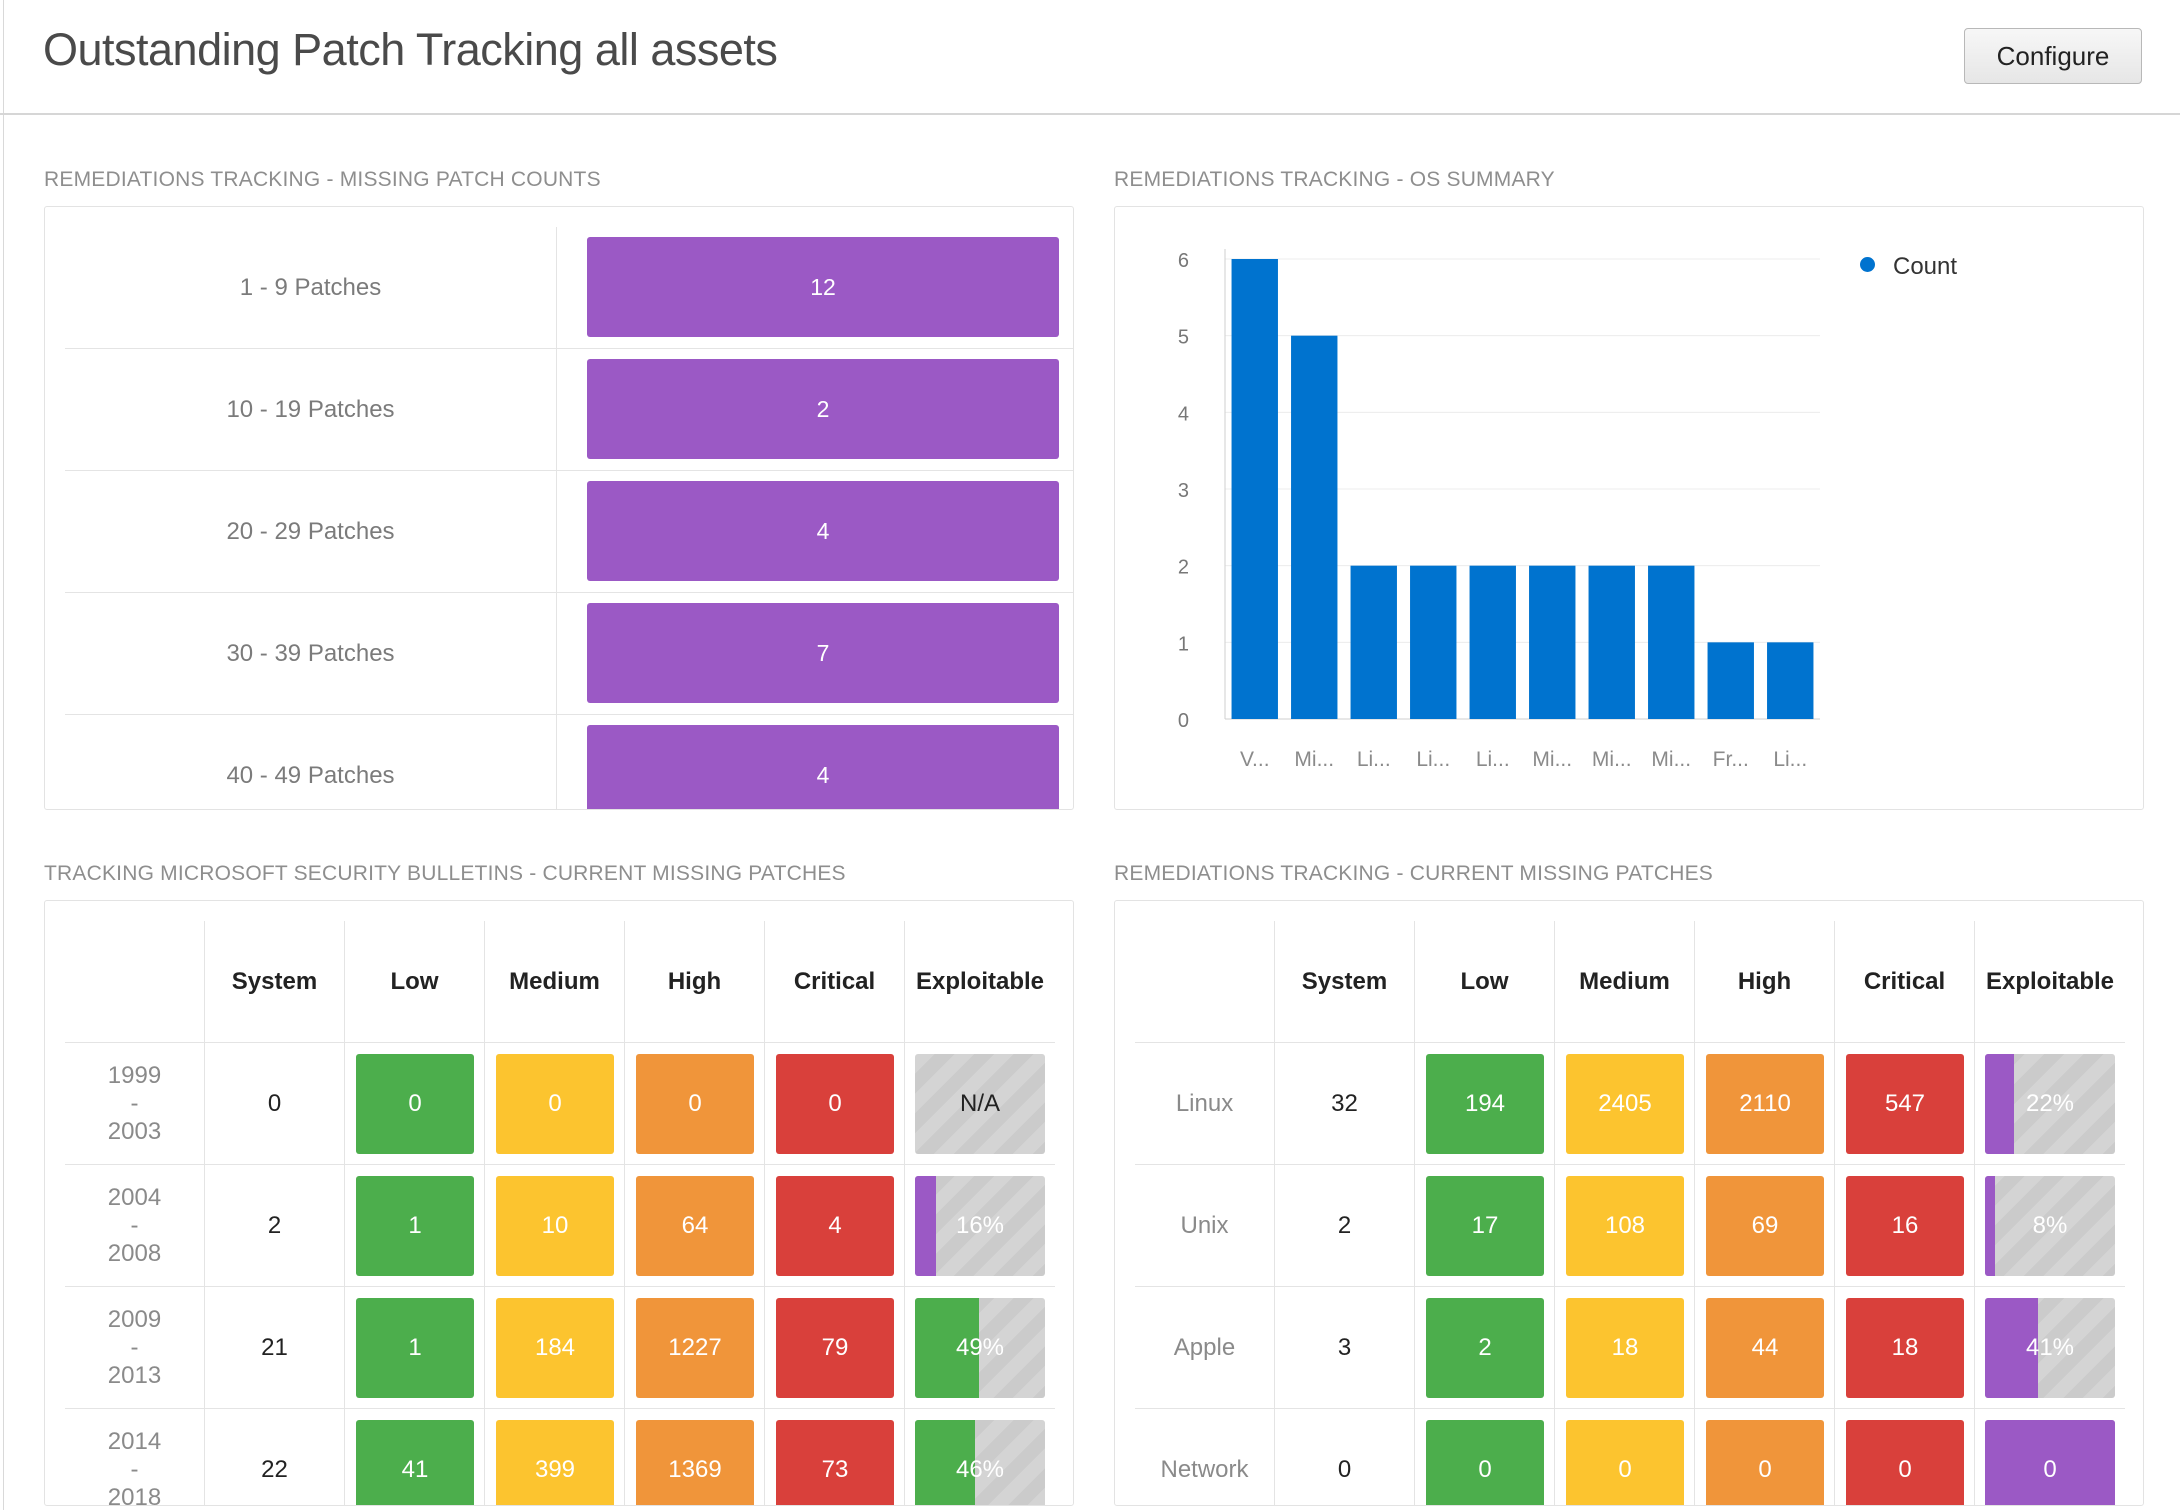 The width and height of the screenshot is (2180, 1510). Describe the element at coordinates (135, 1348) in the screenshot. I see `row-label: 2009-2013` at that location.